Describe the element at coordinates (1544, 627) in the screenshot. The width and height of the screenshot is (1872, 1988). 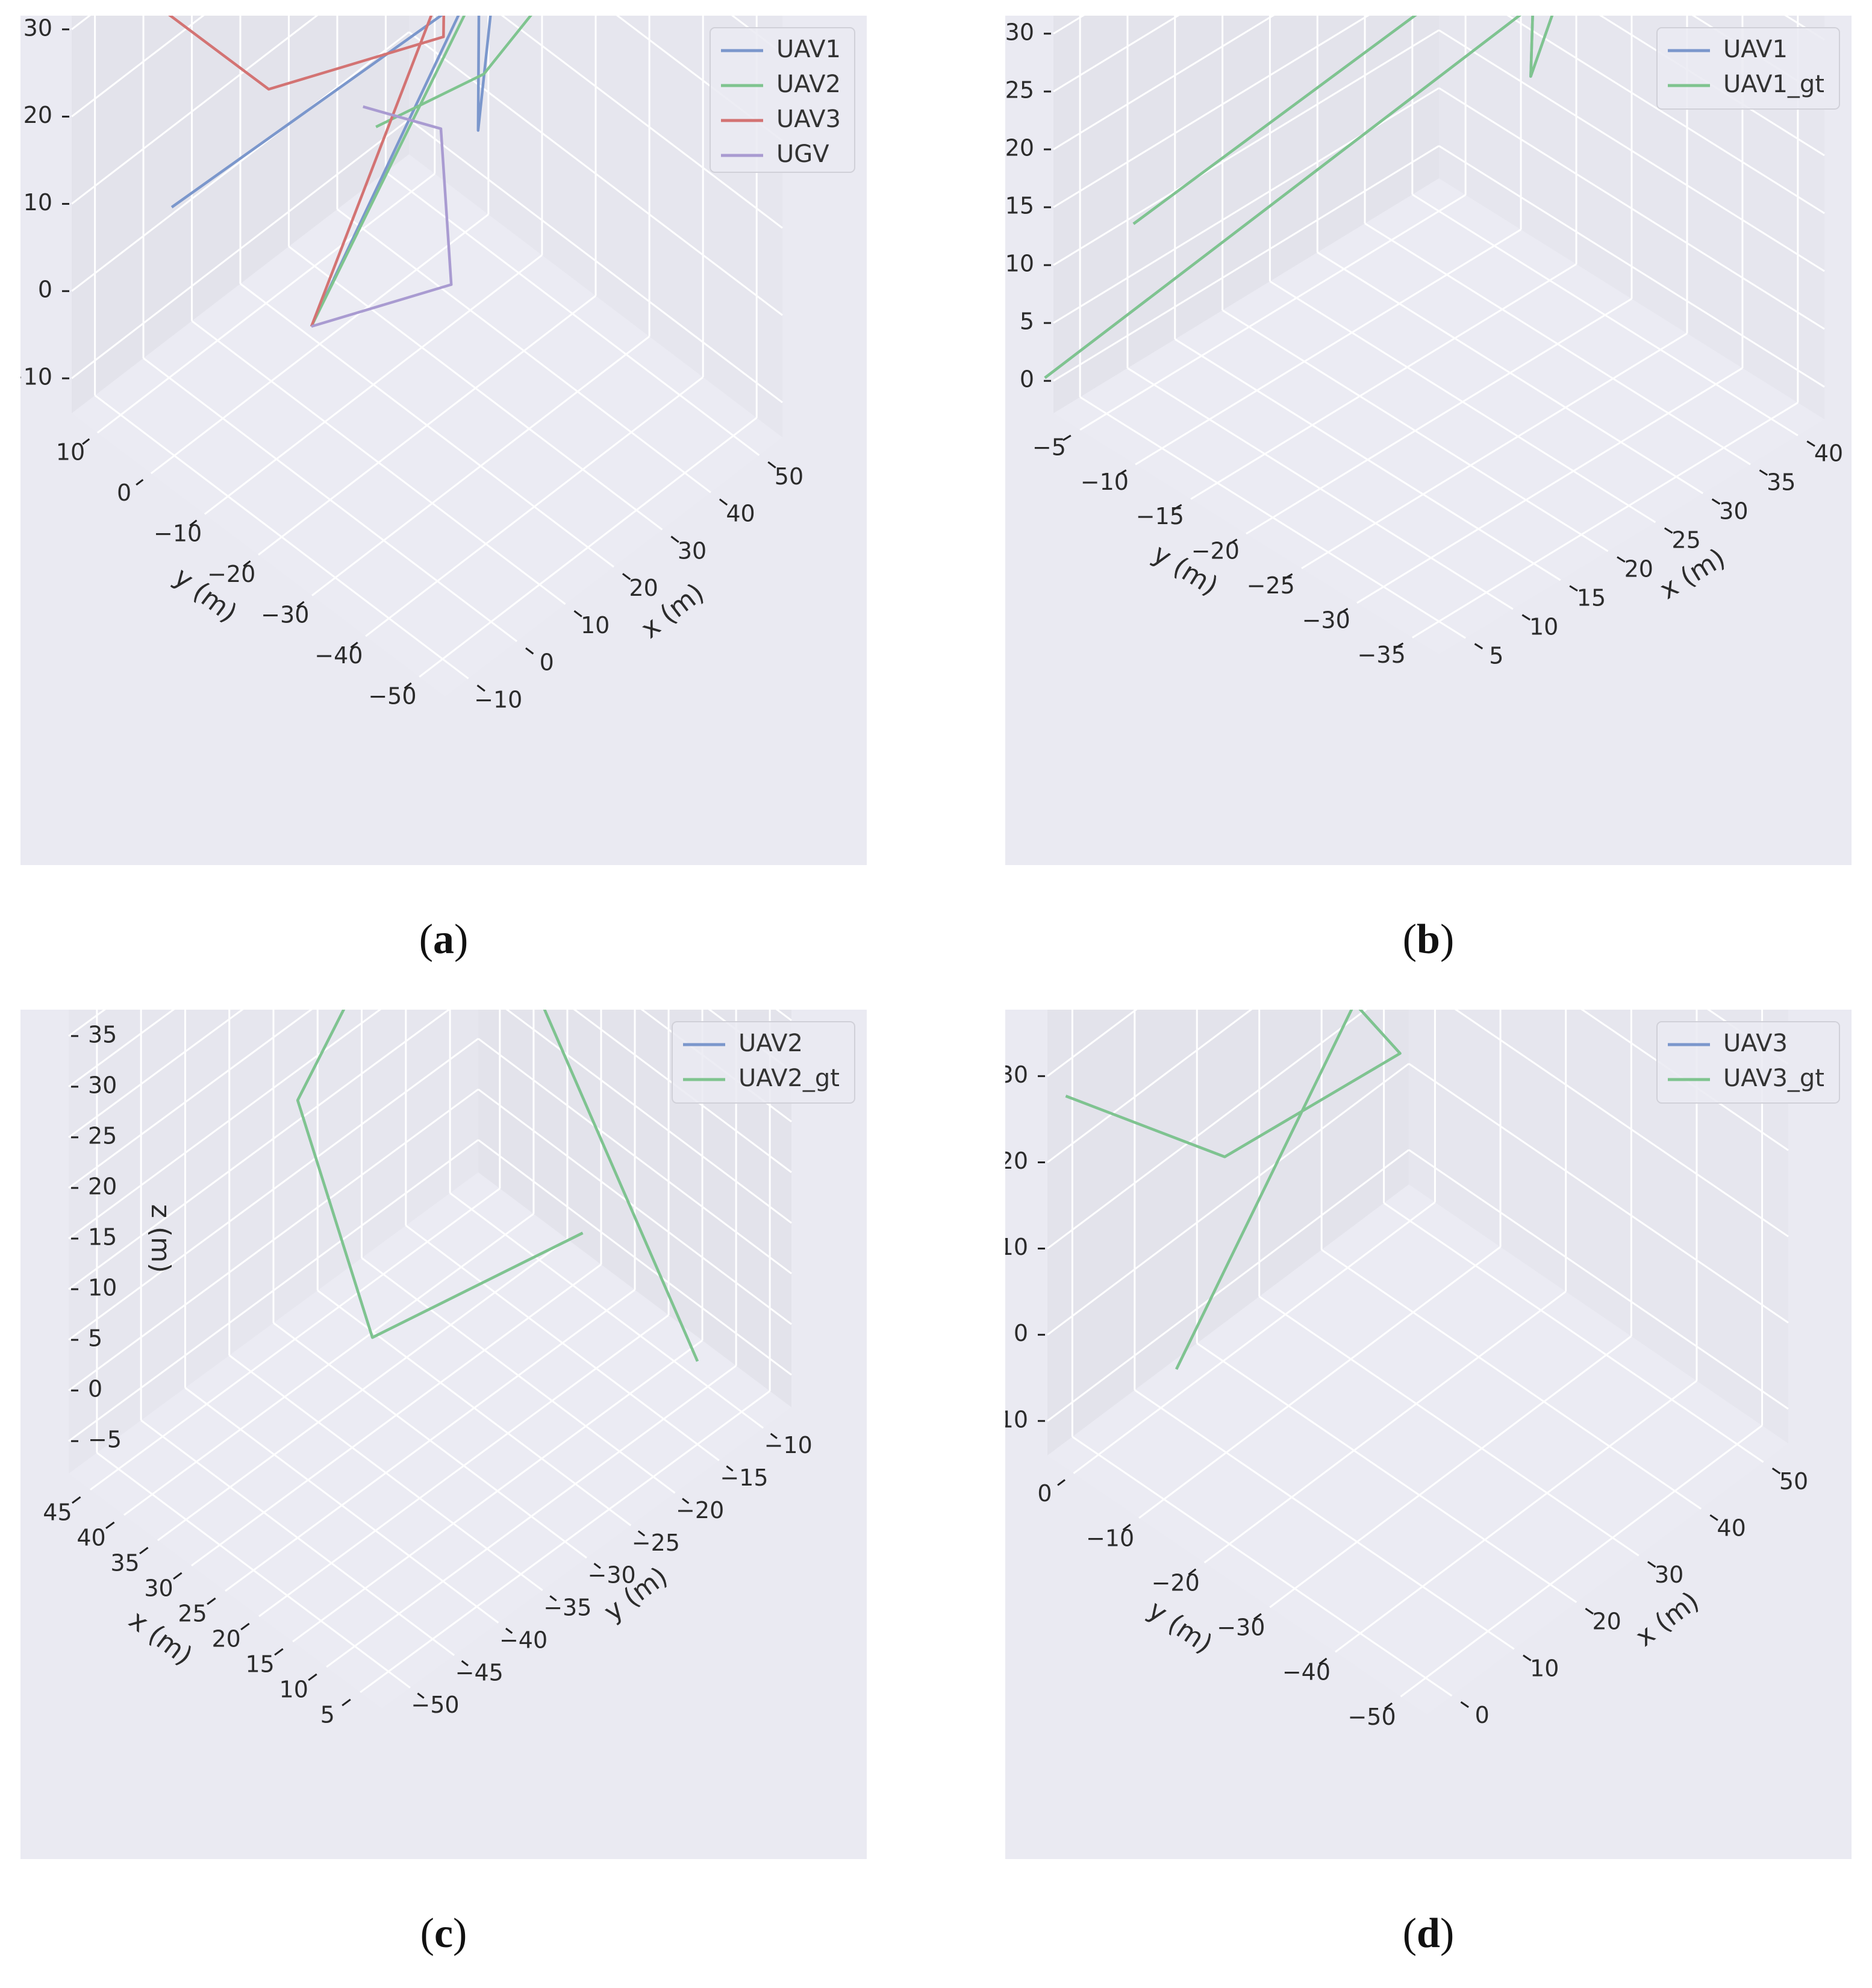
I see `tick-x-b-1: 10` at that location.